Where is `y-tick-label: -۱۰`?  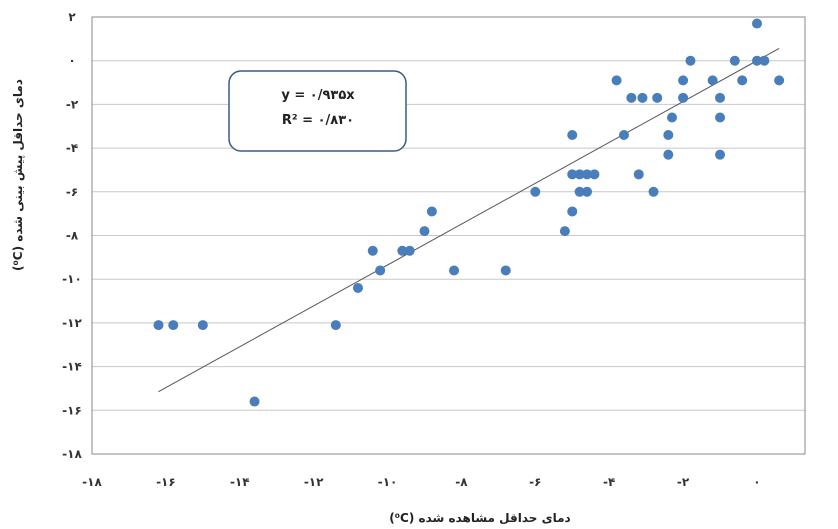 y-tick-label: -۱۰ is located at coordinates (72, 279).